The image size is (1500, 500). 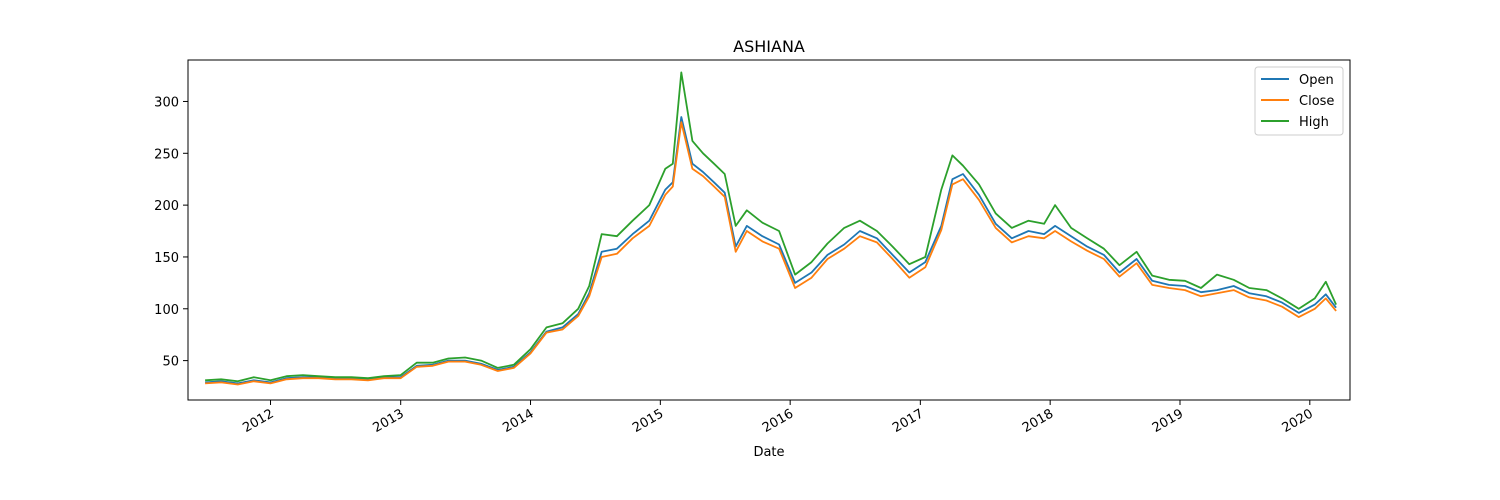 I want to click on x-tick-label: 2018, so click(x=1038, y=421).